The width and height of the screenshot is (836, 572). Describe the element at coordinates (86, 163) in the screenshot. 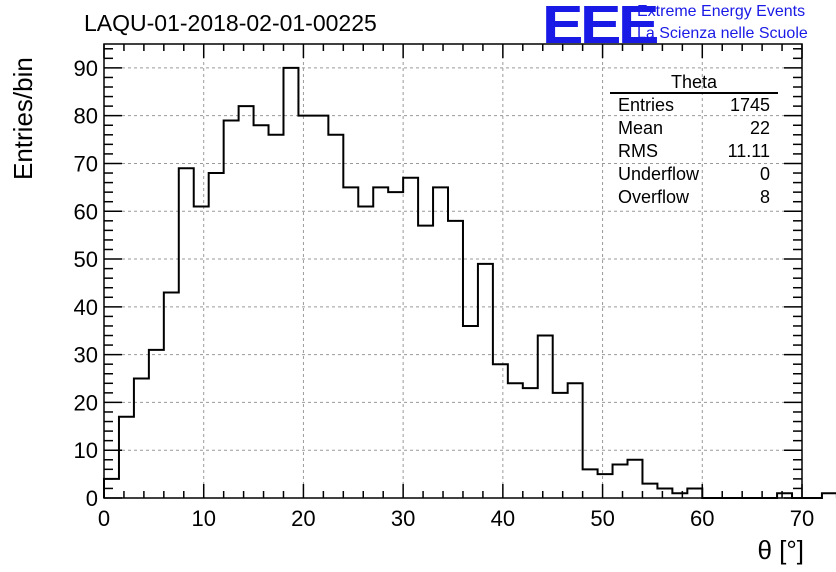

I see `y-tick-label: 70` at that location.